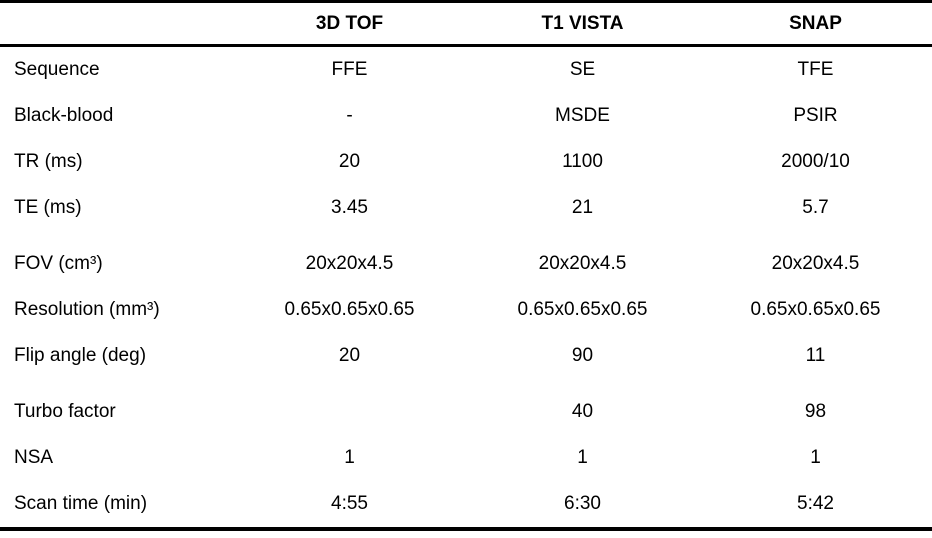  What do you see at coordinates (349, 503) in the screenshot?
I see `cell-value: 4:55` at bounding box center [349, 503].